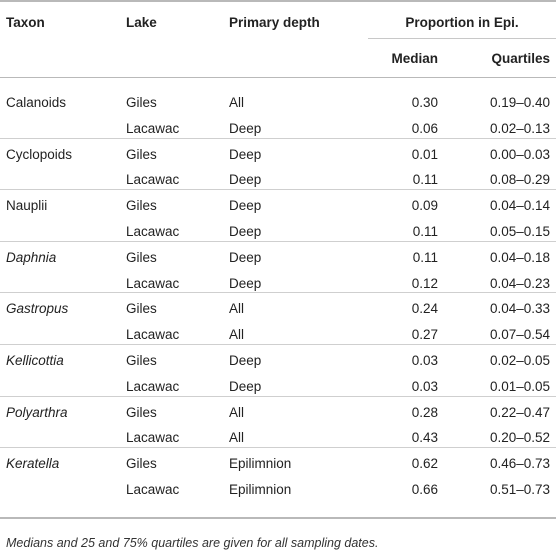  I want to click on cell-median: 0.06, so click(424, 128).